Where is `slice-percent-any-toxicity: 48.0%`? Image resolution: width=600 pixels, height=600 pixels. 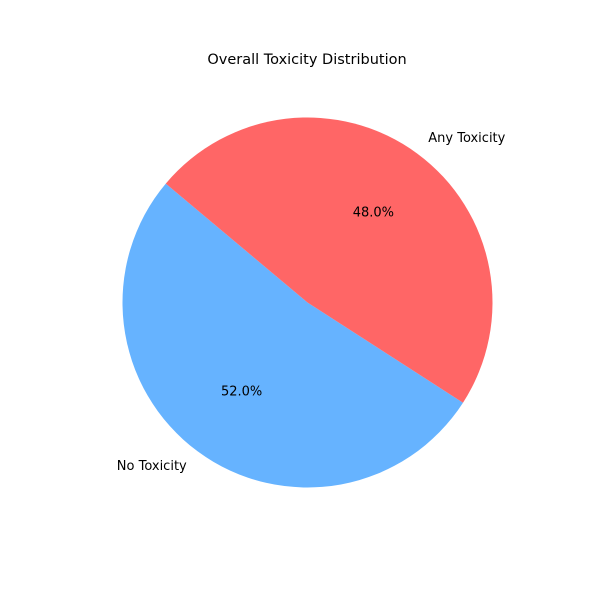
slice-percent-any-toxicity: 48.0% is located at coordinates (373, 213).